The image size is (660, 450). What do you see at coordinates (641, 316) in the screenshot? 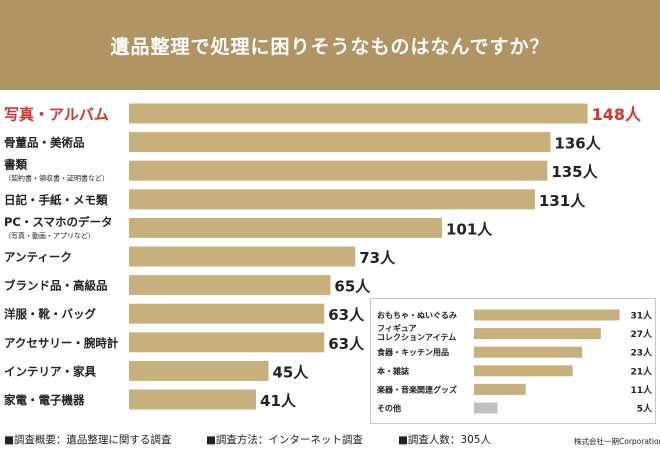
I see `data-label: 31人` at bounding box center [641, 316].